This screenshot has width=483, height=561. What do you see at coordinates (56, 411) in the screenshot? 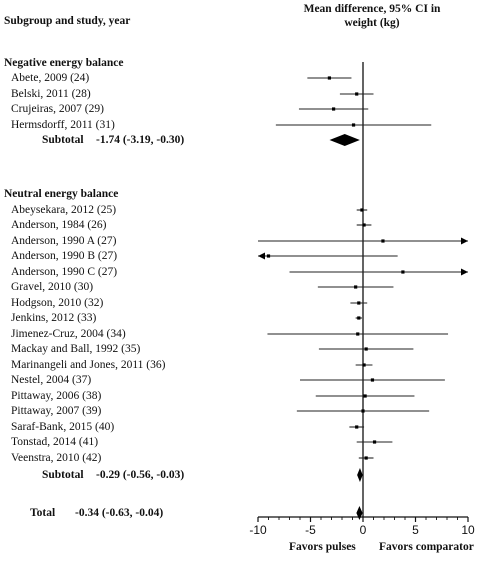
I see `study-label: Pittaway, 2007 (39)` at bounding box center [56, 411].